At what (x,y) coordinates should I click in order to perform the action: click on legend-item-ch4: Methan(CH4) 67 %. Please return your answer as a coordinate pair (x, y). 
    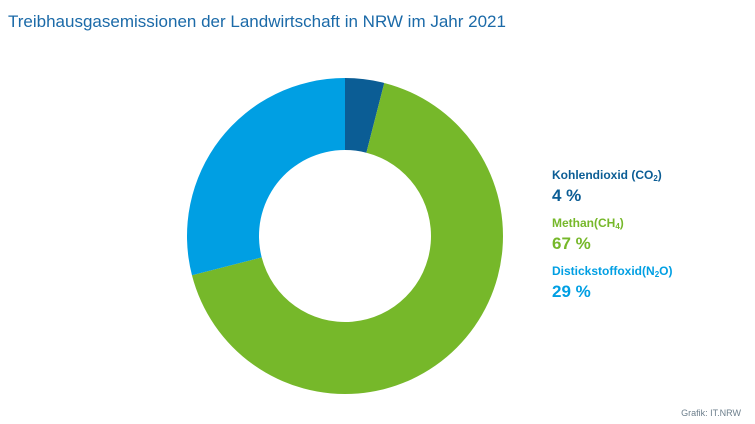
    Looking at the image, I should click on (612, 235).